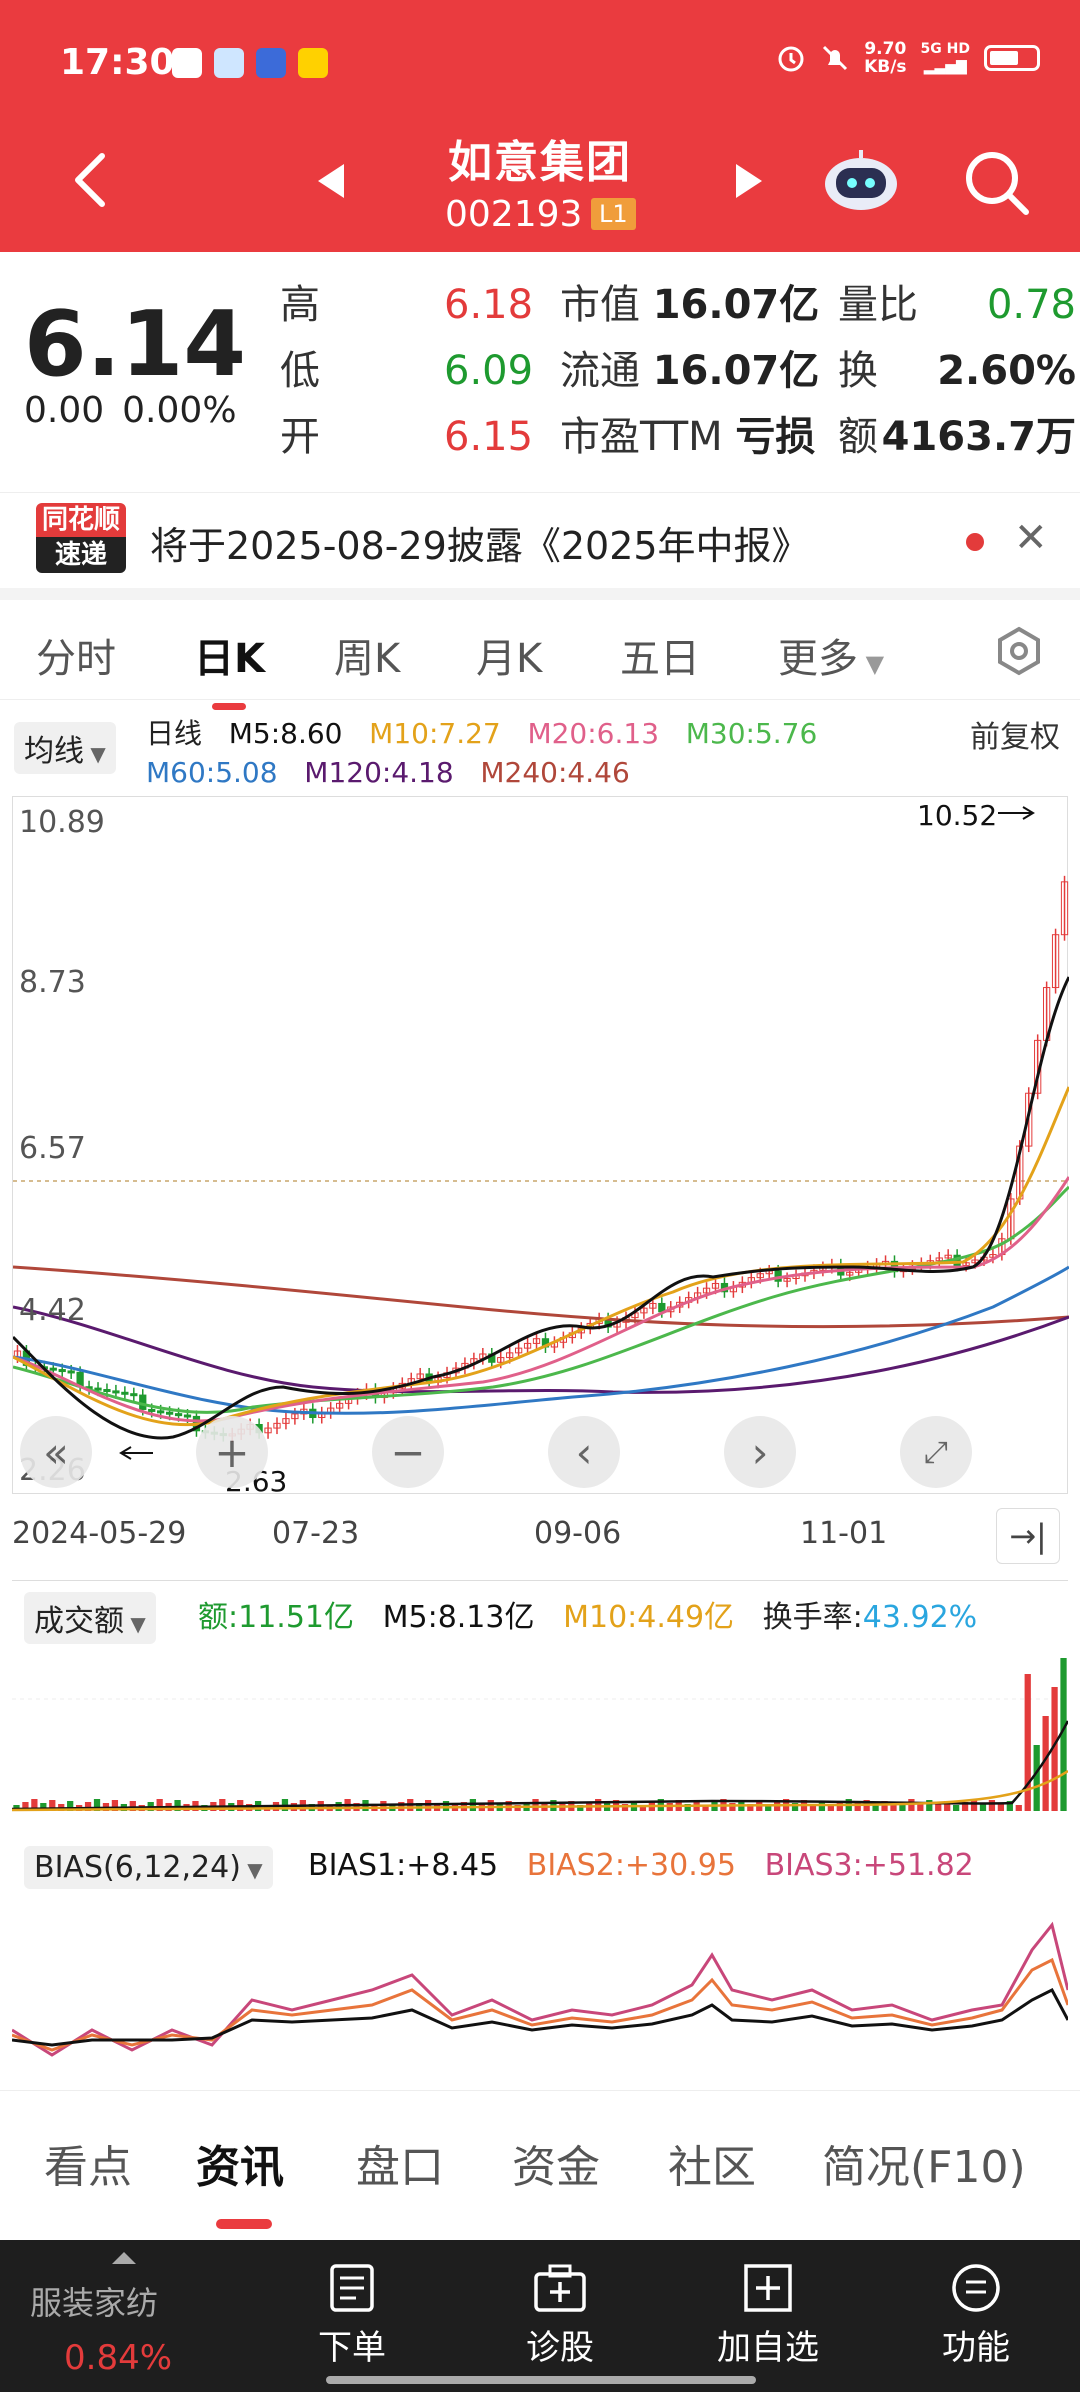  I want to click on level-badge: L1, so click(613, 214).